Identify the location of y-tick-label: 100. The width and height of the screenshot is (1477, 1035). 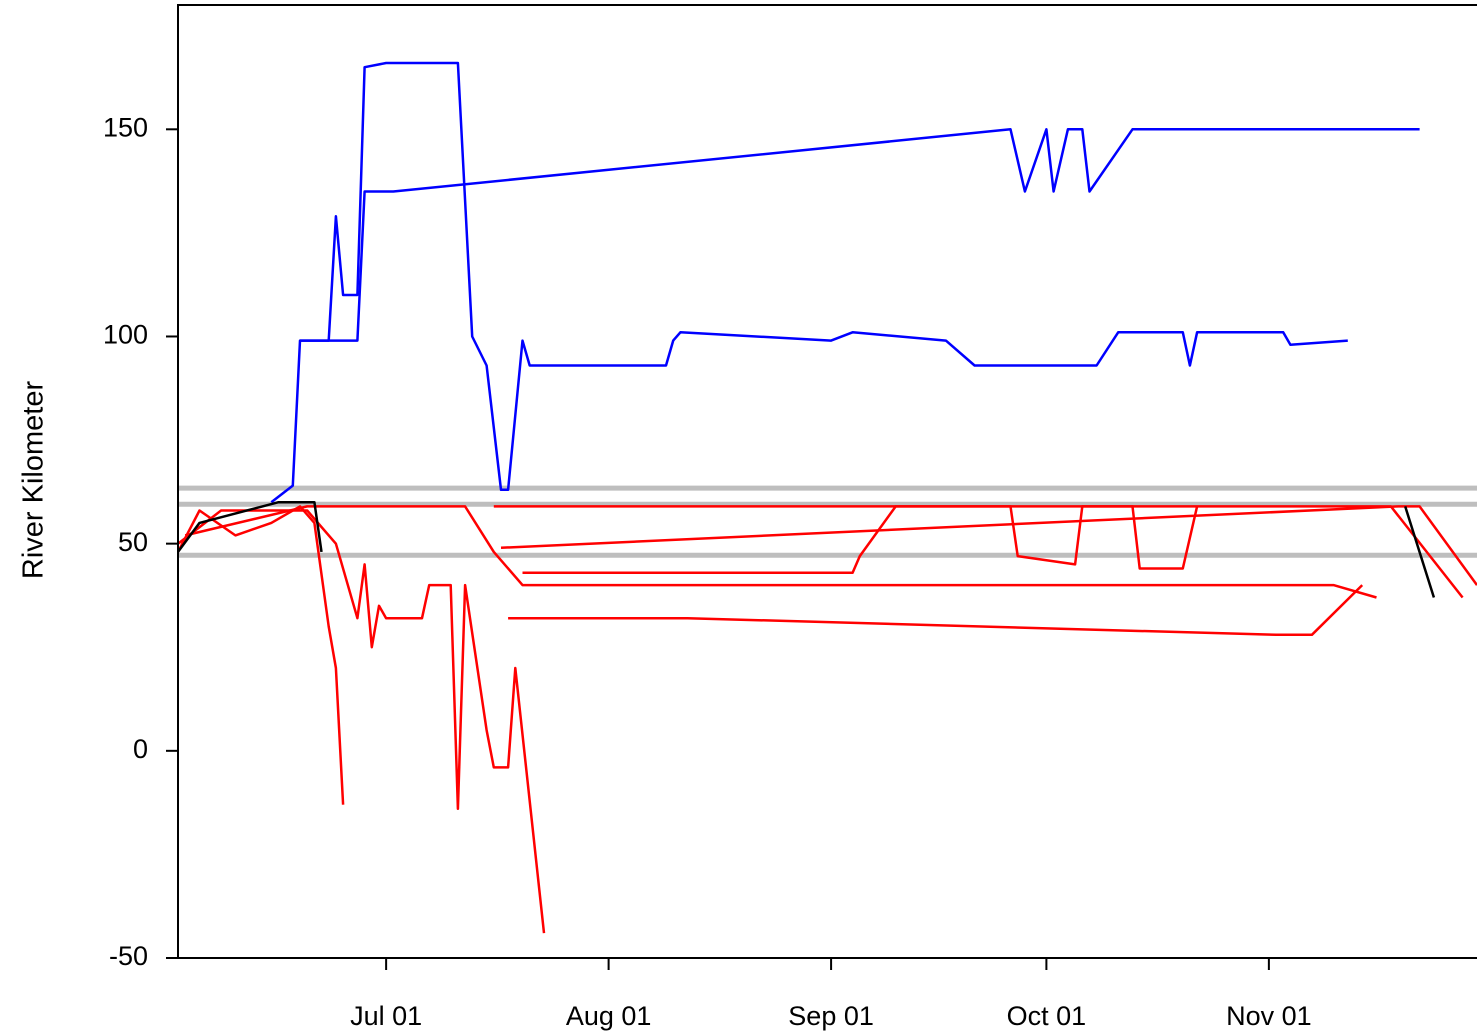
(125, 335).